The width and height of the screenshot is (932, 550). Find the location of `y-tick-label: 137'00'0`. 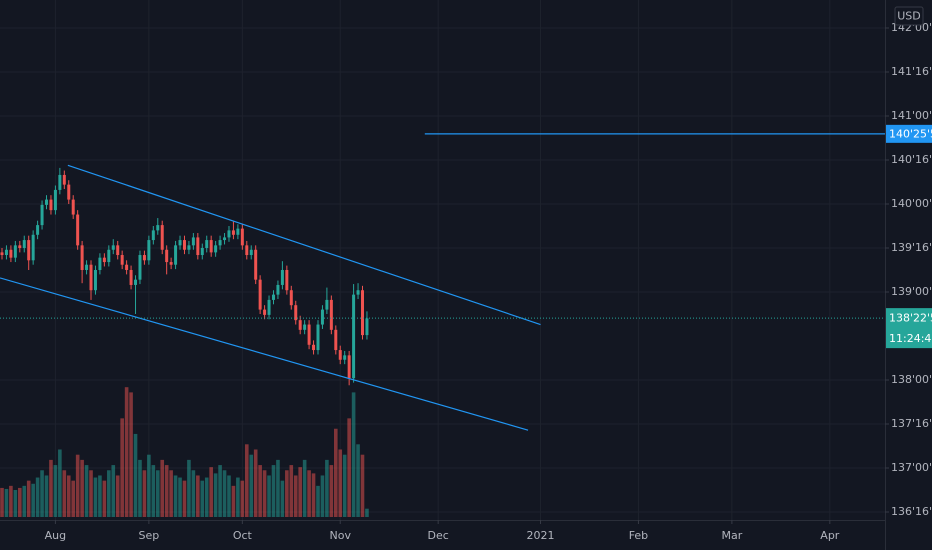

y-tick-label: 137'00'0 is located at coordinates (911, 467).